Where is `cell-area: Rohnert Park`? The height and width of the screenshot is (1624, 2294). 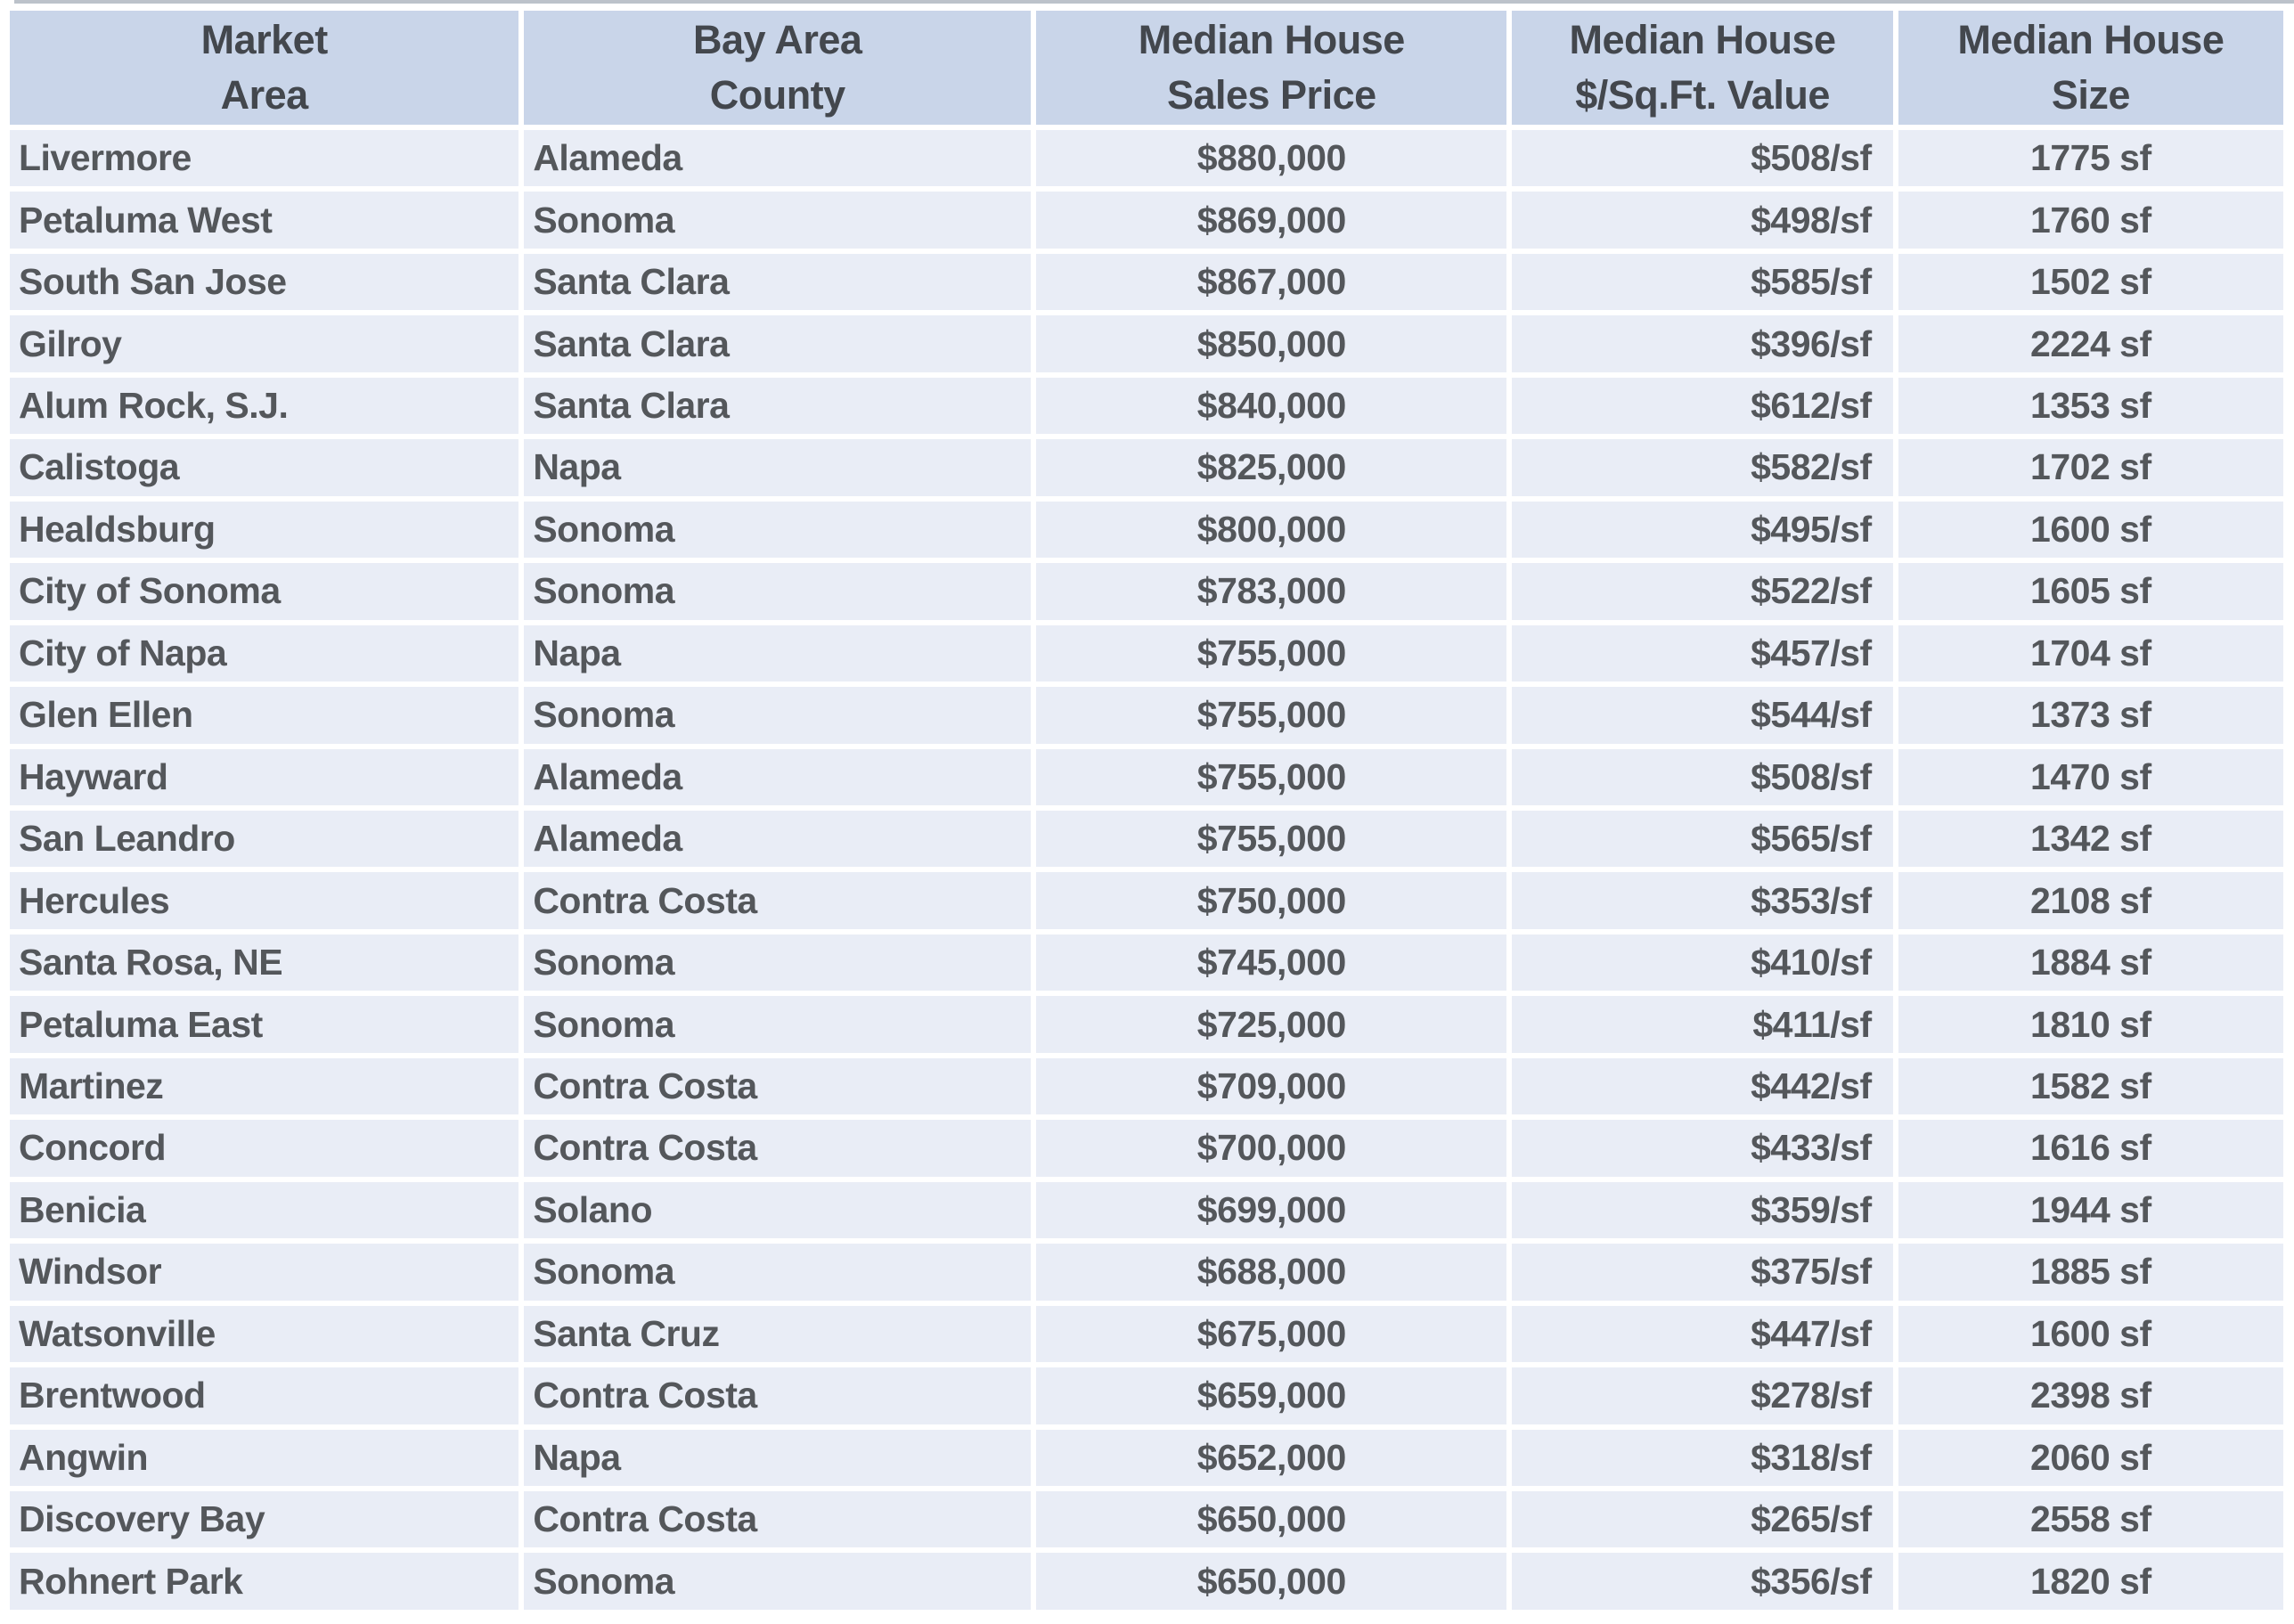 cell-area: Rohnert Park is located at coordinates (264, 1581).